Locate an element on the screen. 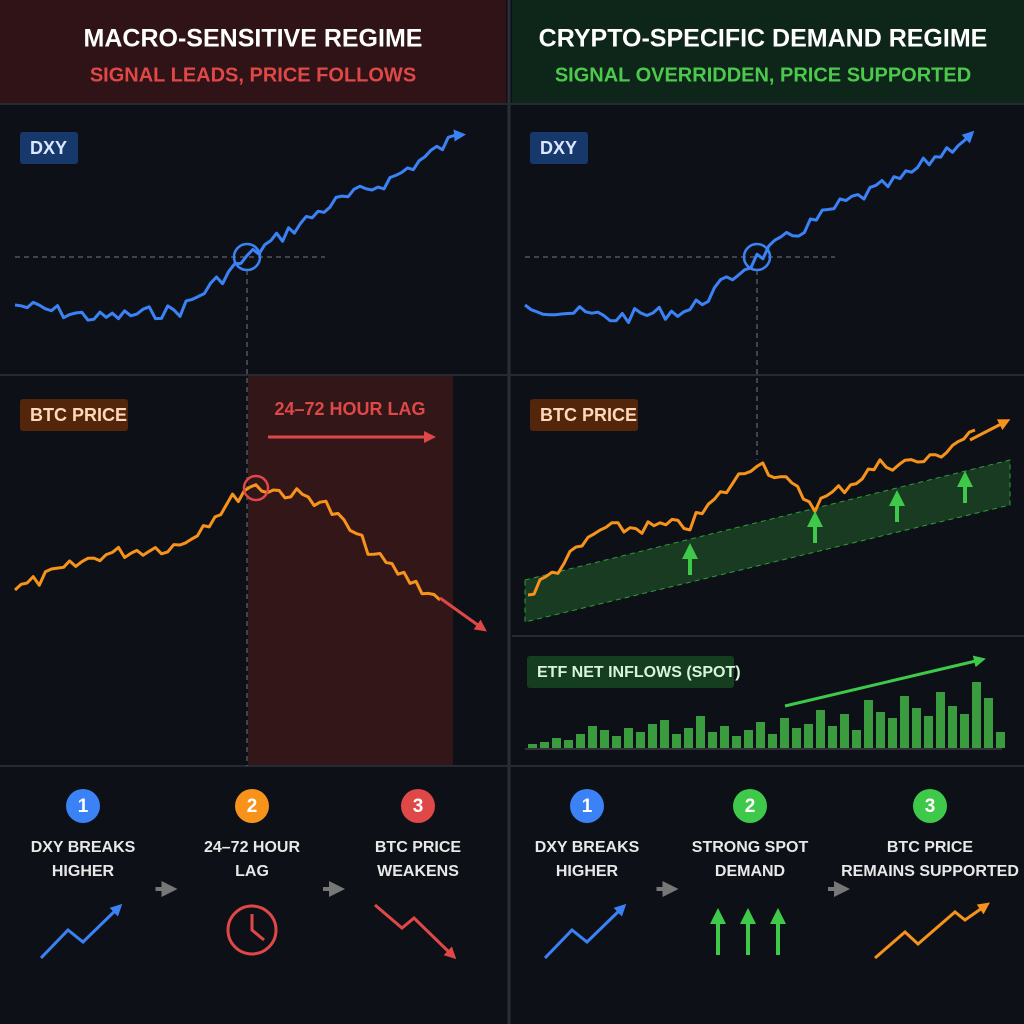 The image size is (1024, 1024). header-left is located at coordinates (253, 52).